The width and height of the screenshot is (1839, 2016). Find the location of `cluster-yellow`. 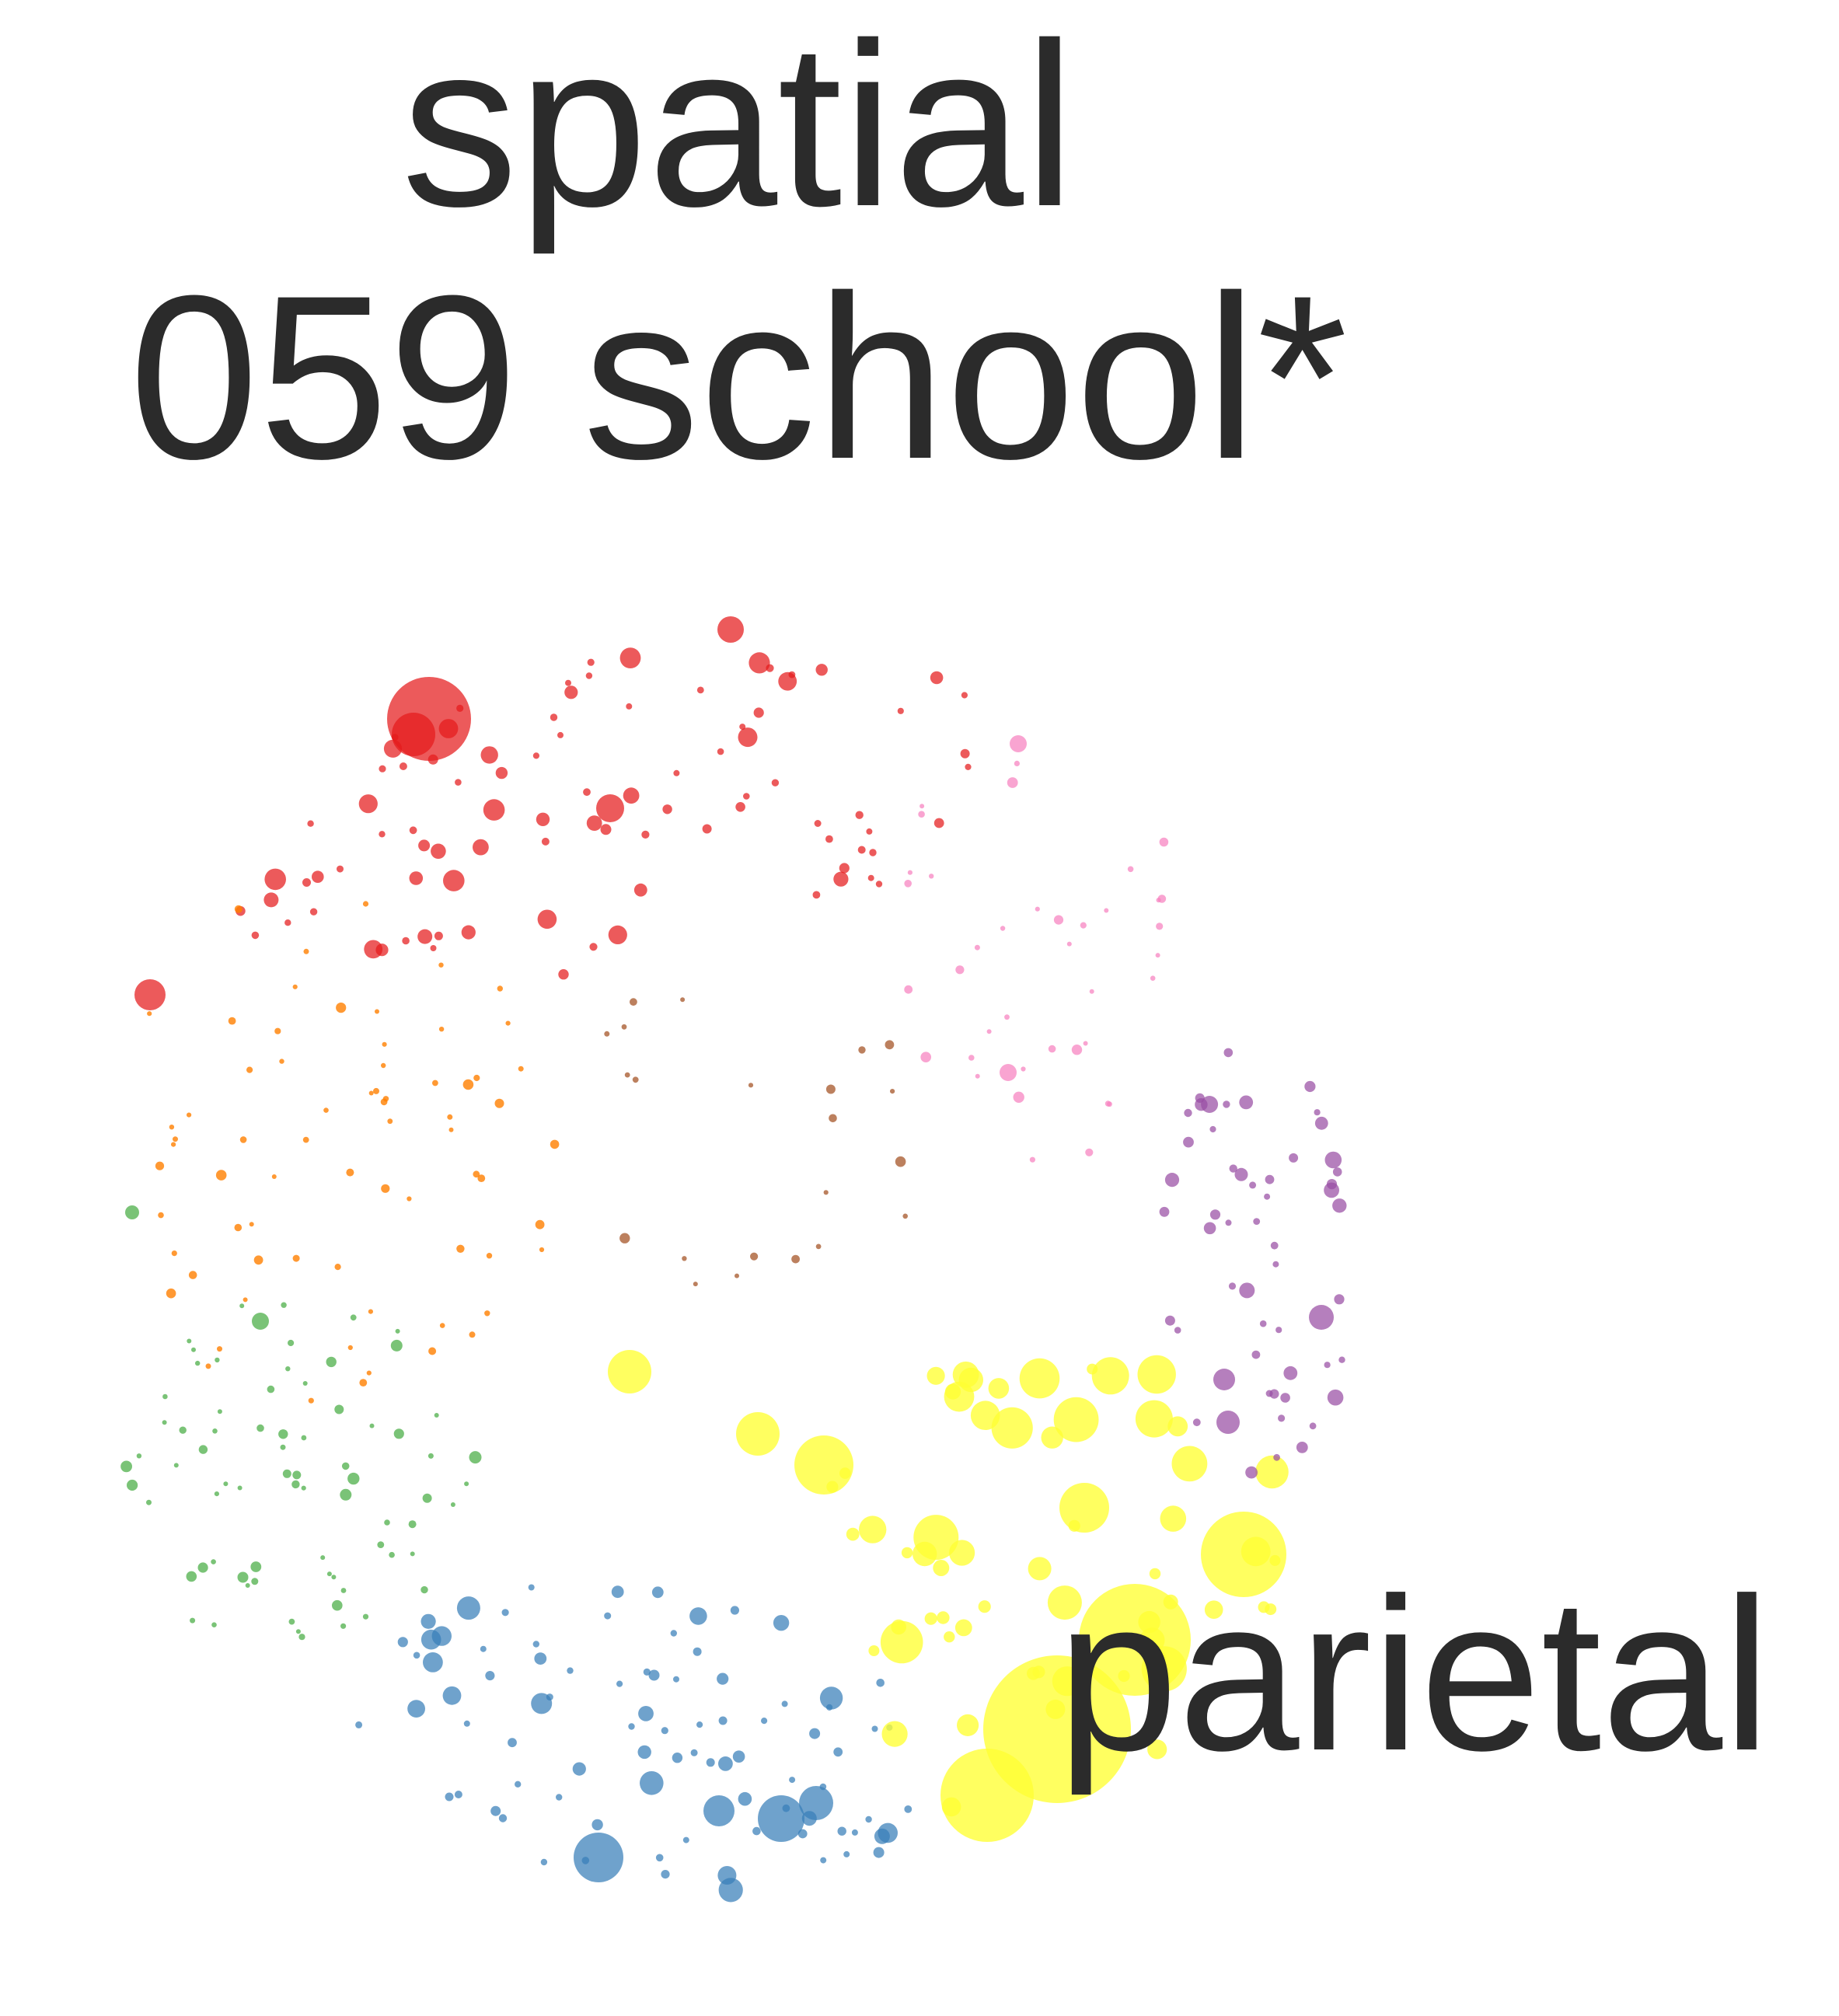

cluster-yellow is located at coordinates (948, 1596).